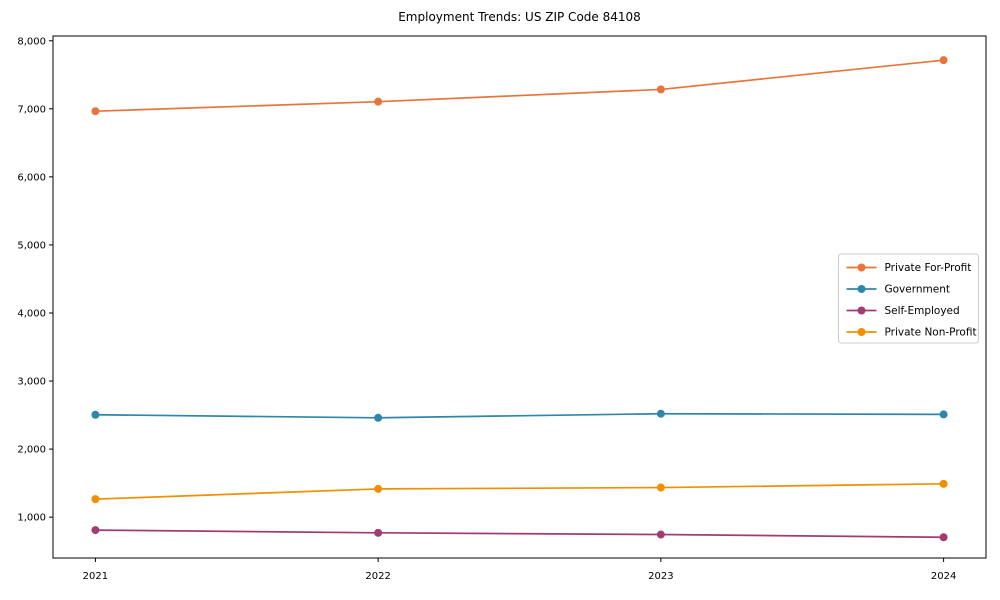  Describe the element at coordinates (931, 333) in the screenshot. I see `legend-label: Private Non-Profit` at that location.